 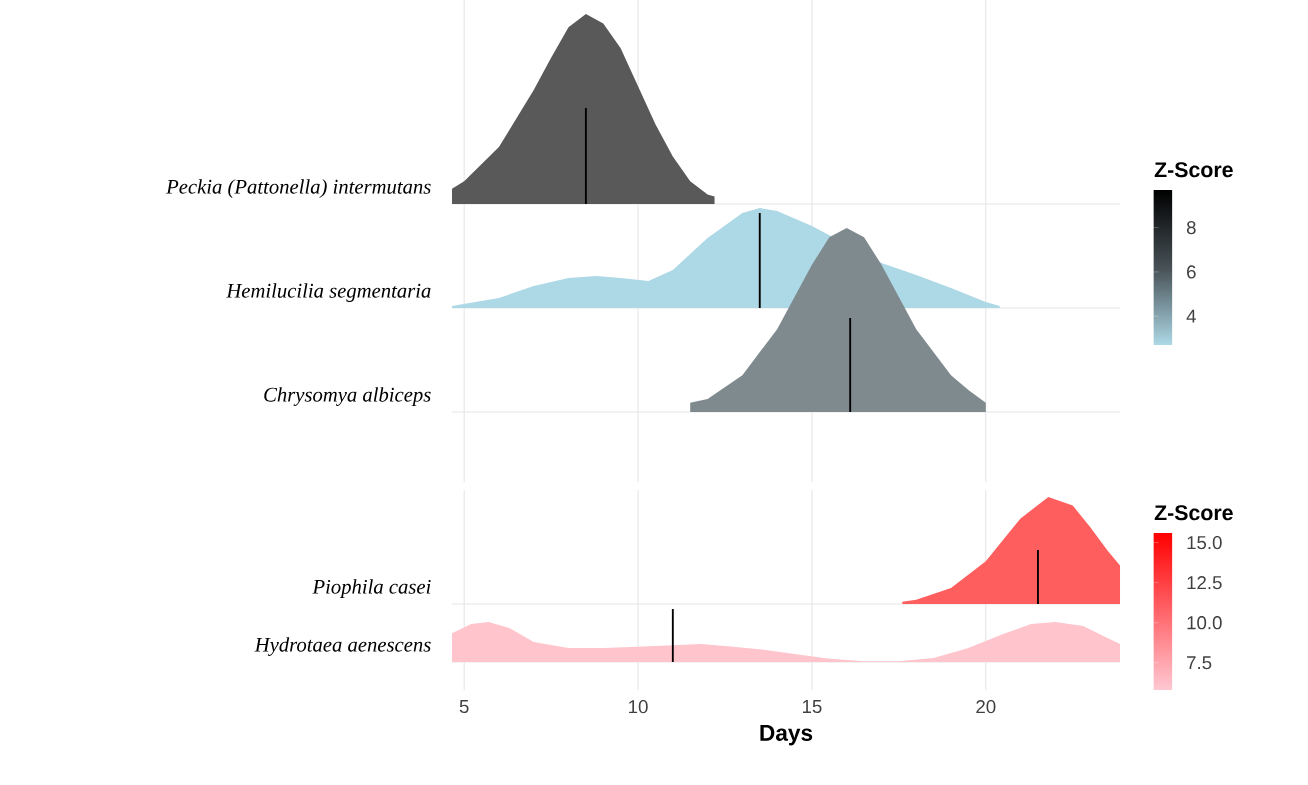 What do you see at coordinates (812, 707) in the screenshot?
I see `x-tick-label: 15` at bounding box center [812, 707].